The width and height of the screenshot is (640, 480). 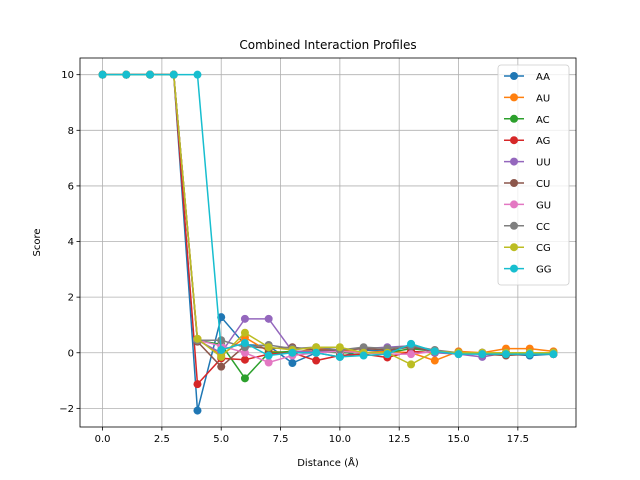 I want to click on y-tick-label: 0, so click(x=71, y=353).